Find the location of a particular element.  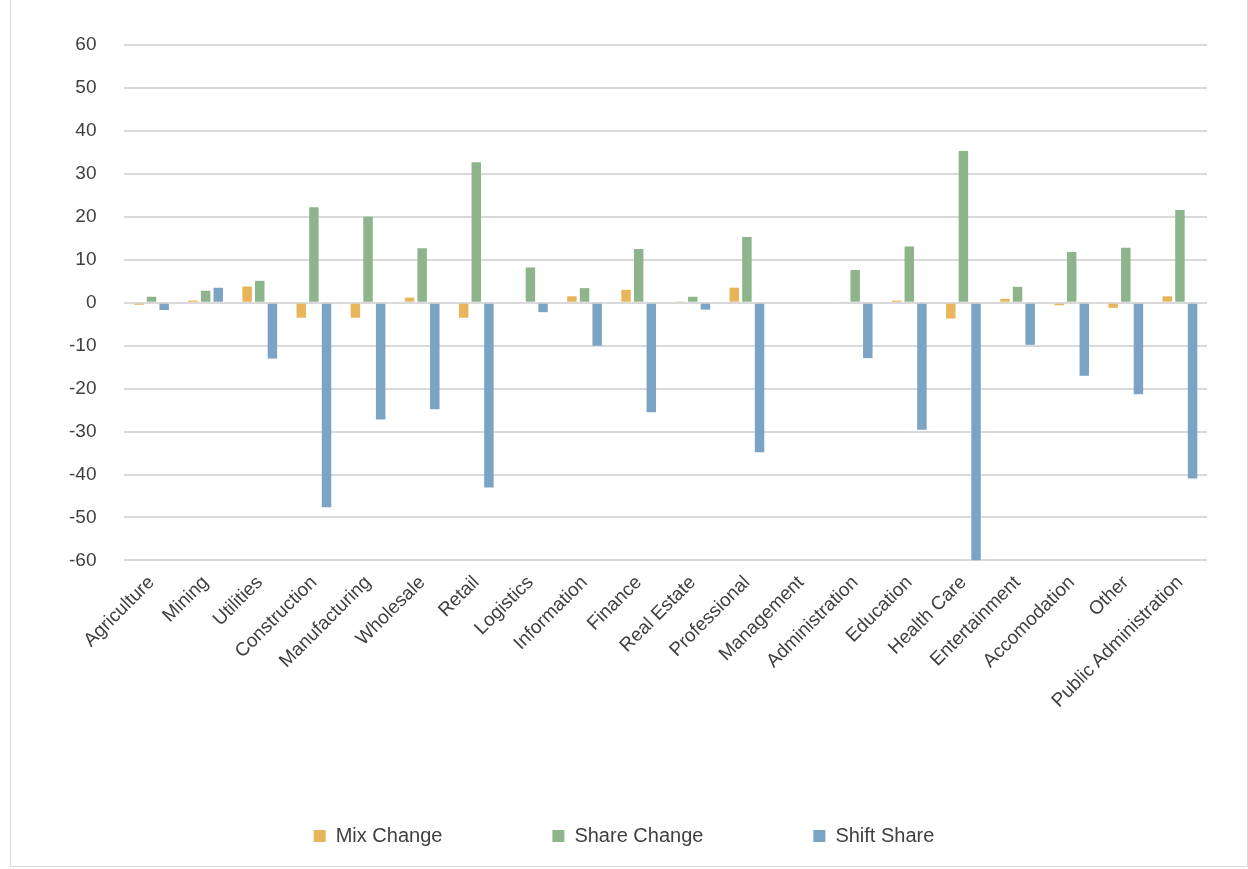

y-tick-label: 20 is located at coordinates (86, 216).